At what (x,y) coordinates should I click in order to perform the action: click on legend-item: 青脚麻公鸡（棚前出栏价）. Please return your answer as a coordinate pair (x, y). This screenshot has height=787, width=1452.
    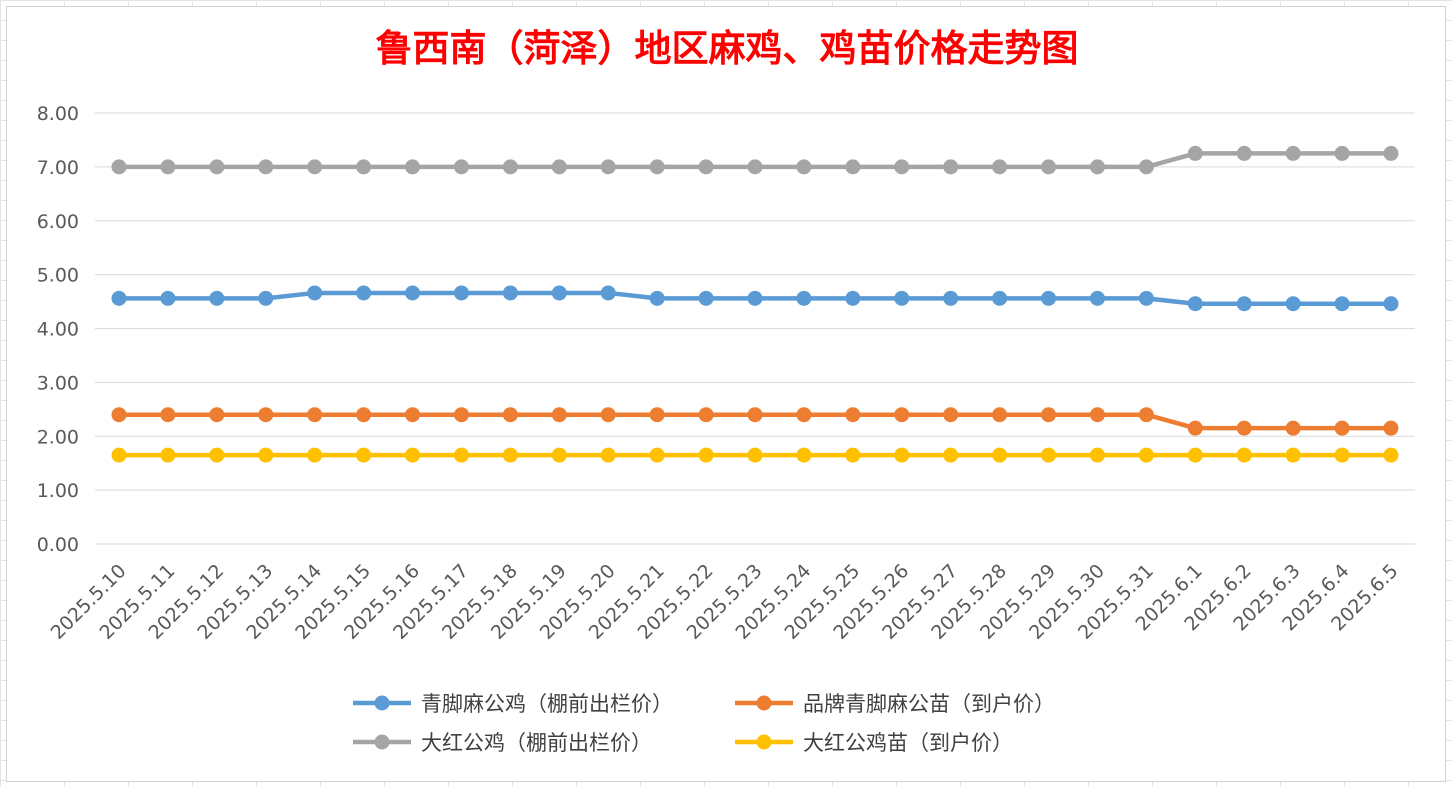
    Looking at the image, I should click on (513, 704).